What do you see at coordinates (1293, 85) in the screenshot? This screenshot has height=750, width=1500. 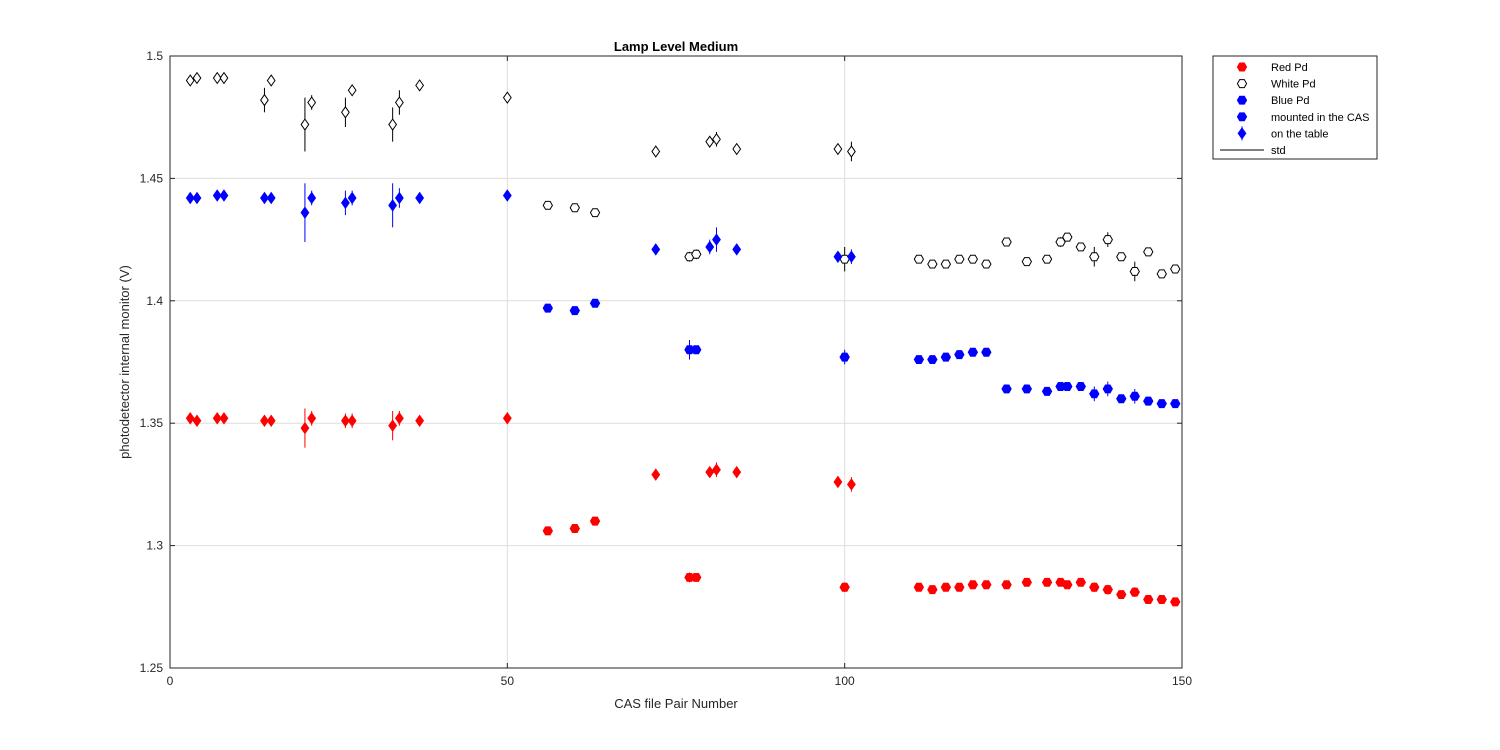 I see `legend-label: White Pd` at bounding box center [1293, 85].